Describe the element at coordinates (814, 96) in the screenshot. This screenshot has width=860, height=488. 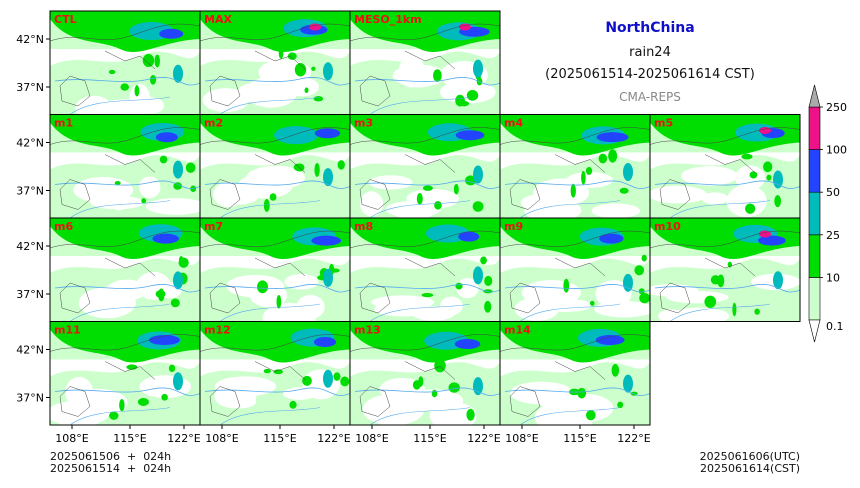
I see `colorbar-over-arrow` at that location.